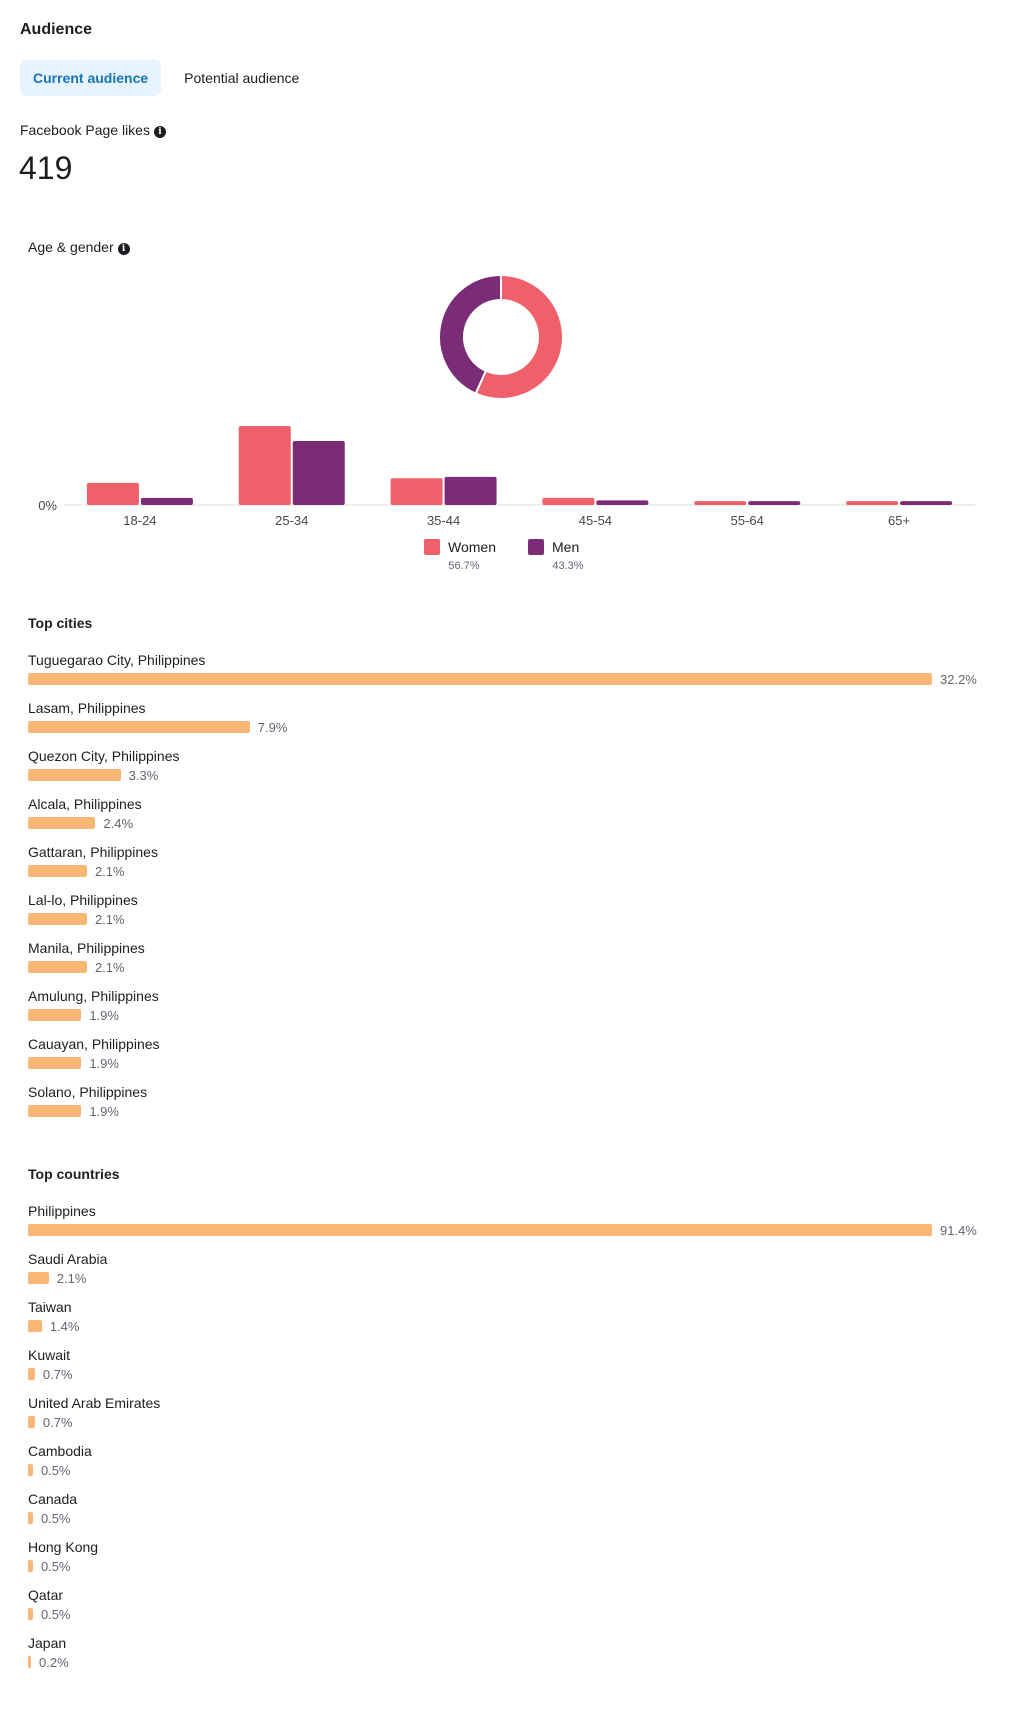 Image resolution: width=1020 pixels, height=1713 pixels. Describe the element at coordinates (508, 772) in the screenshot. I see `list-item: Quezon City, Philippines 3.3%` at that location.